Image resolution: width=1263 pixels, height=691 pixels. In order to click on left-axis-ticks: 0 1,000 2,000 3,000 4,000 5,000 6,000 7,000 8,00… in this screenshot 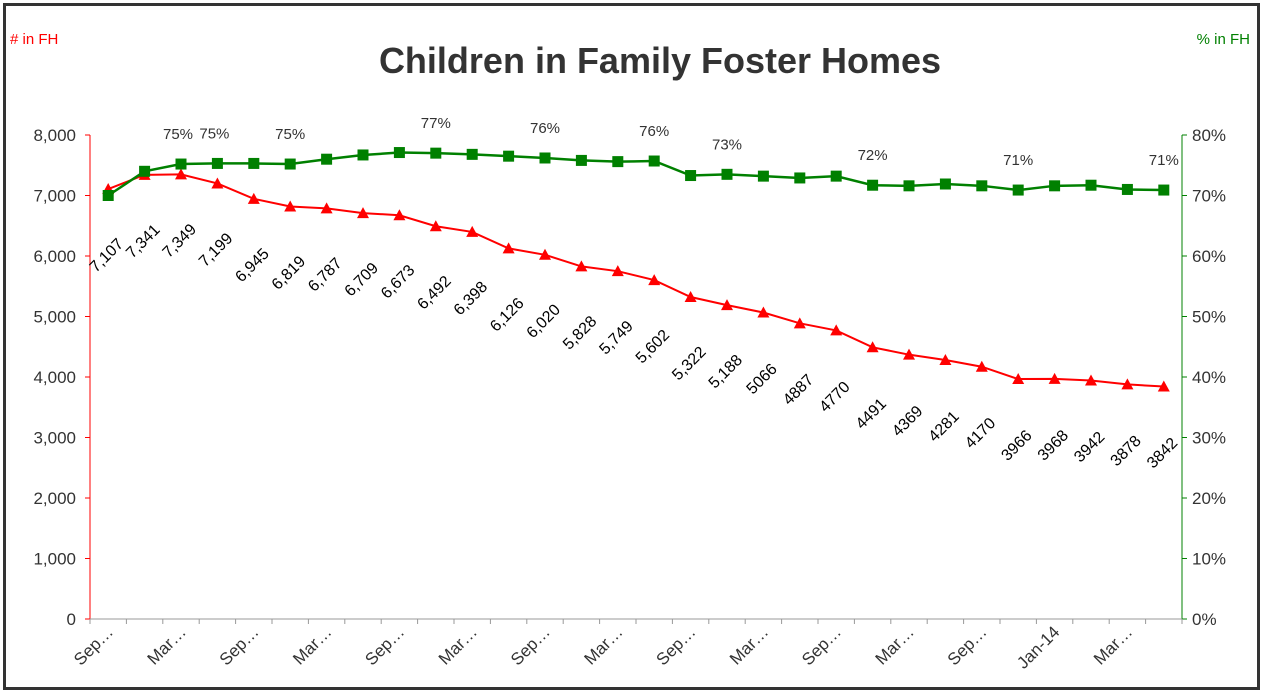, I will do `click(61, 377)`.